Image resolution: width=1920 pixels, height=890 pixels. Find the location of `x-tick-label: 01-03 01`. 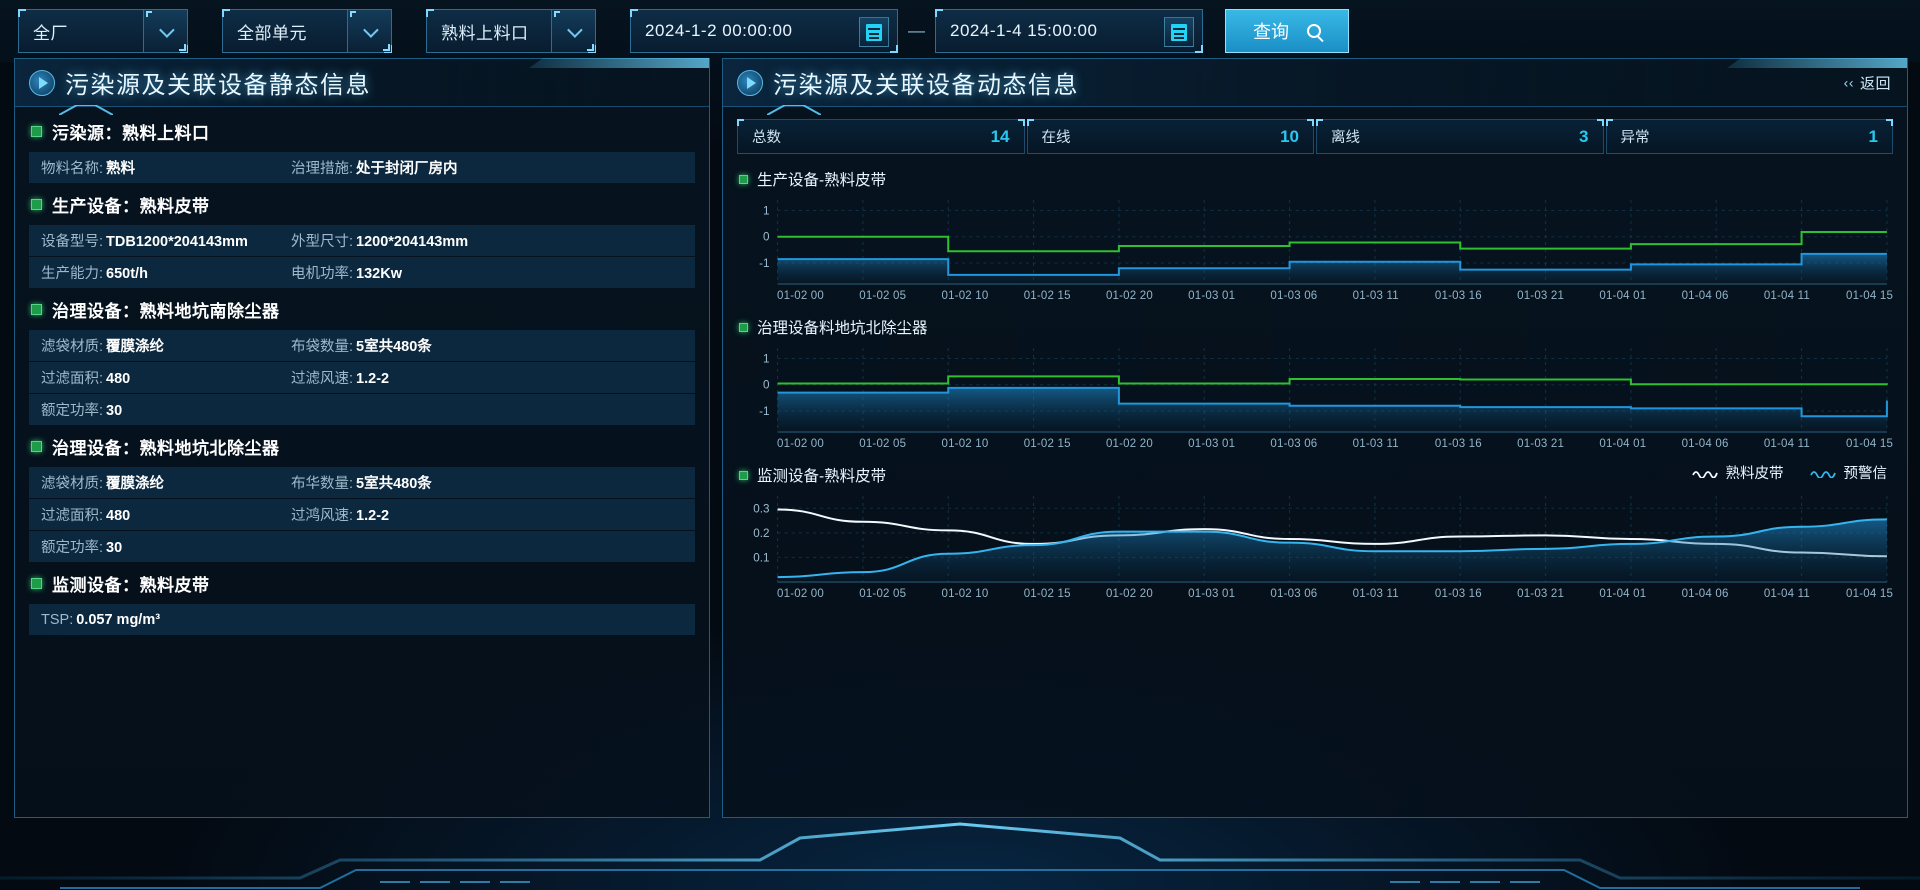

x-tick-label: 01-03 01 is located at coordinates (1212, 296).